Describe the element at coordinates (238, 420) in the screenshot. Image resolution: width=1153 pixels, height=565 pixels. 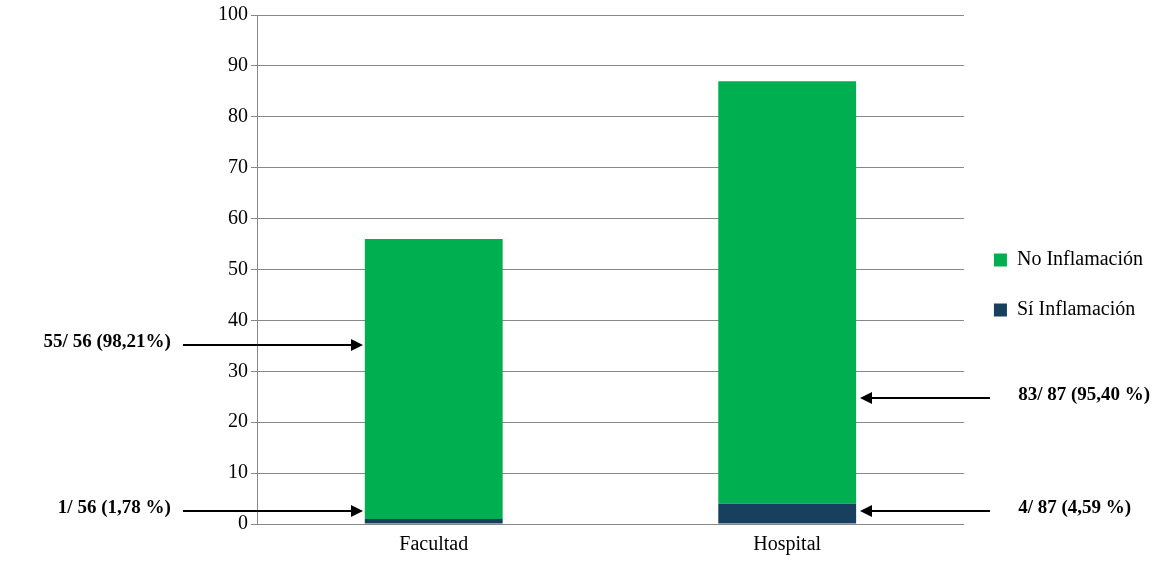
I see `y-tick-label: 20` at that location.